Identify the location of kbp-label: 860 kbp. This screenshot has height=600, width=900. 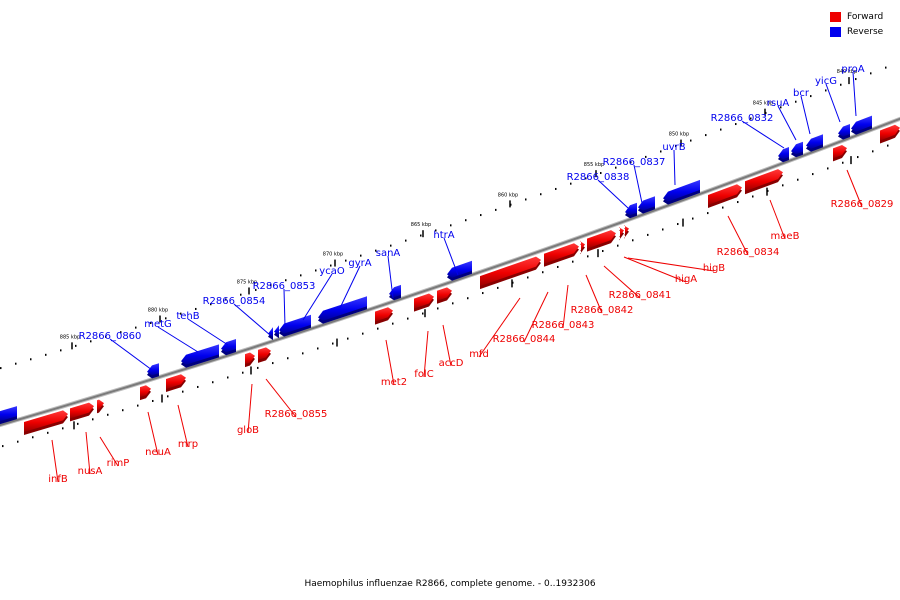
(508, 195).